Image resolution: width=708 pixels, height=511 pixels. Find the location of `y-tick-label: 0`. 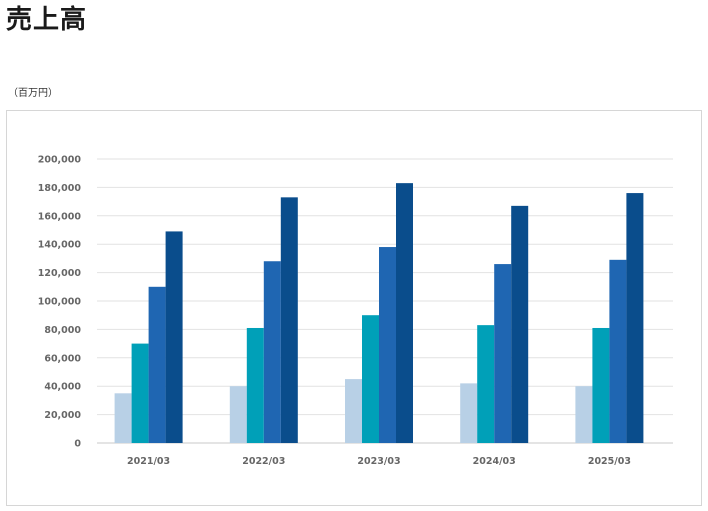

y-tick-label: 0 is located at coordinates (77, 444).